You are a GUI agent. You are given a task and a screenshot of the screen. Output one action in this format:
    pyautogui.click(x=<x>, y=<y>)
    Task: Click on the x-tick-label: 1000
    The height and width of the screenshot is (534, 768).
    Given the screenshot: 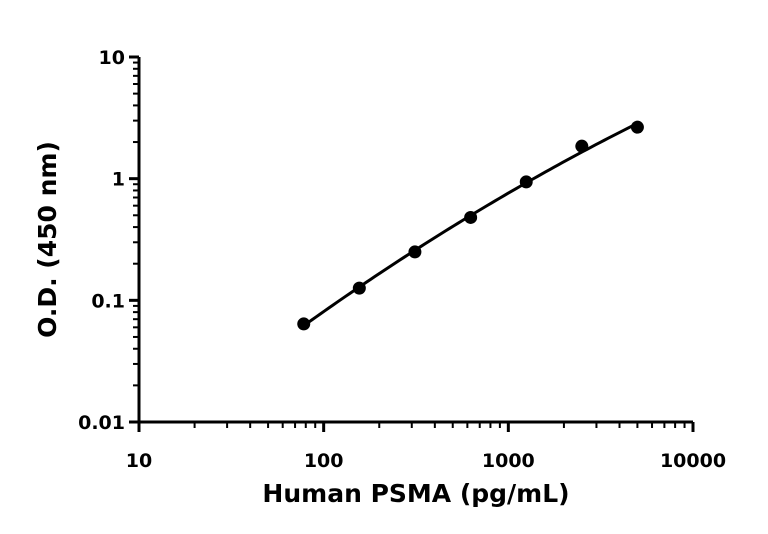 What is the action you would take?
    pyautogui.click(x=508, y=461)
    